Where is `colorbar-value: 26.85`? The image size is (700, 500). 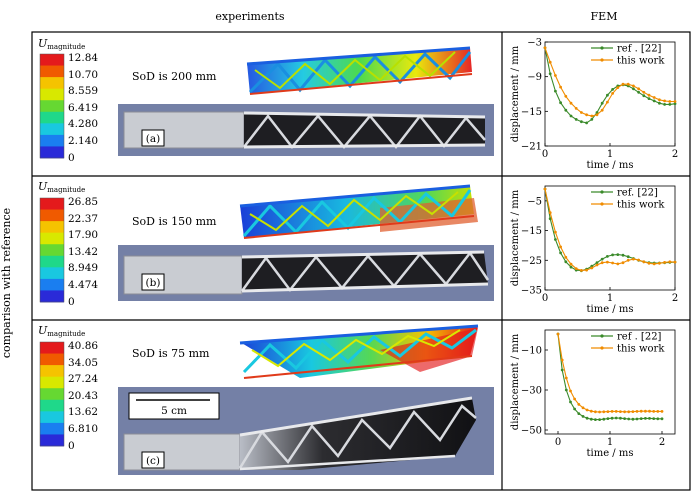
colorbar-value: 26.85 is located at coordinates (83, 202).